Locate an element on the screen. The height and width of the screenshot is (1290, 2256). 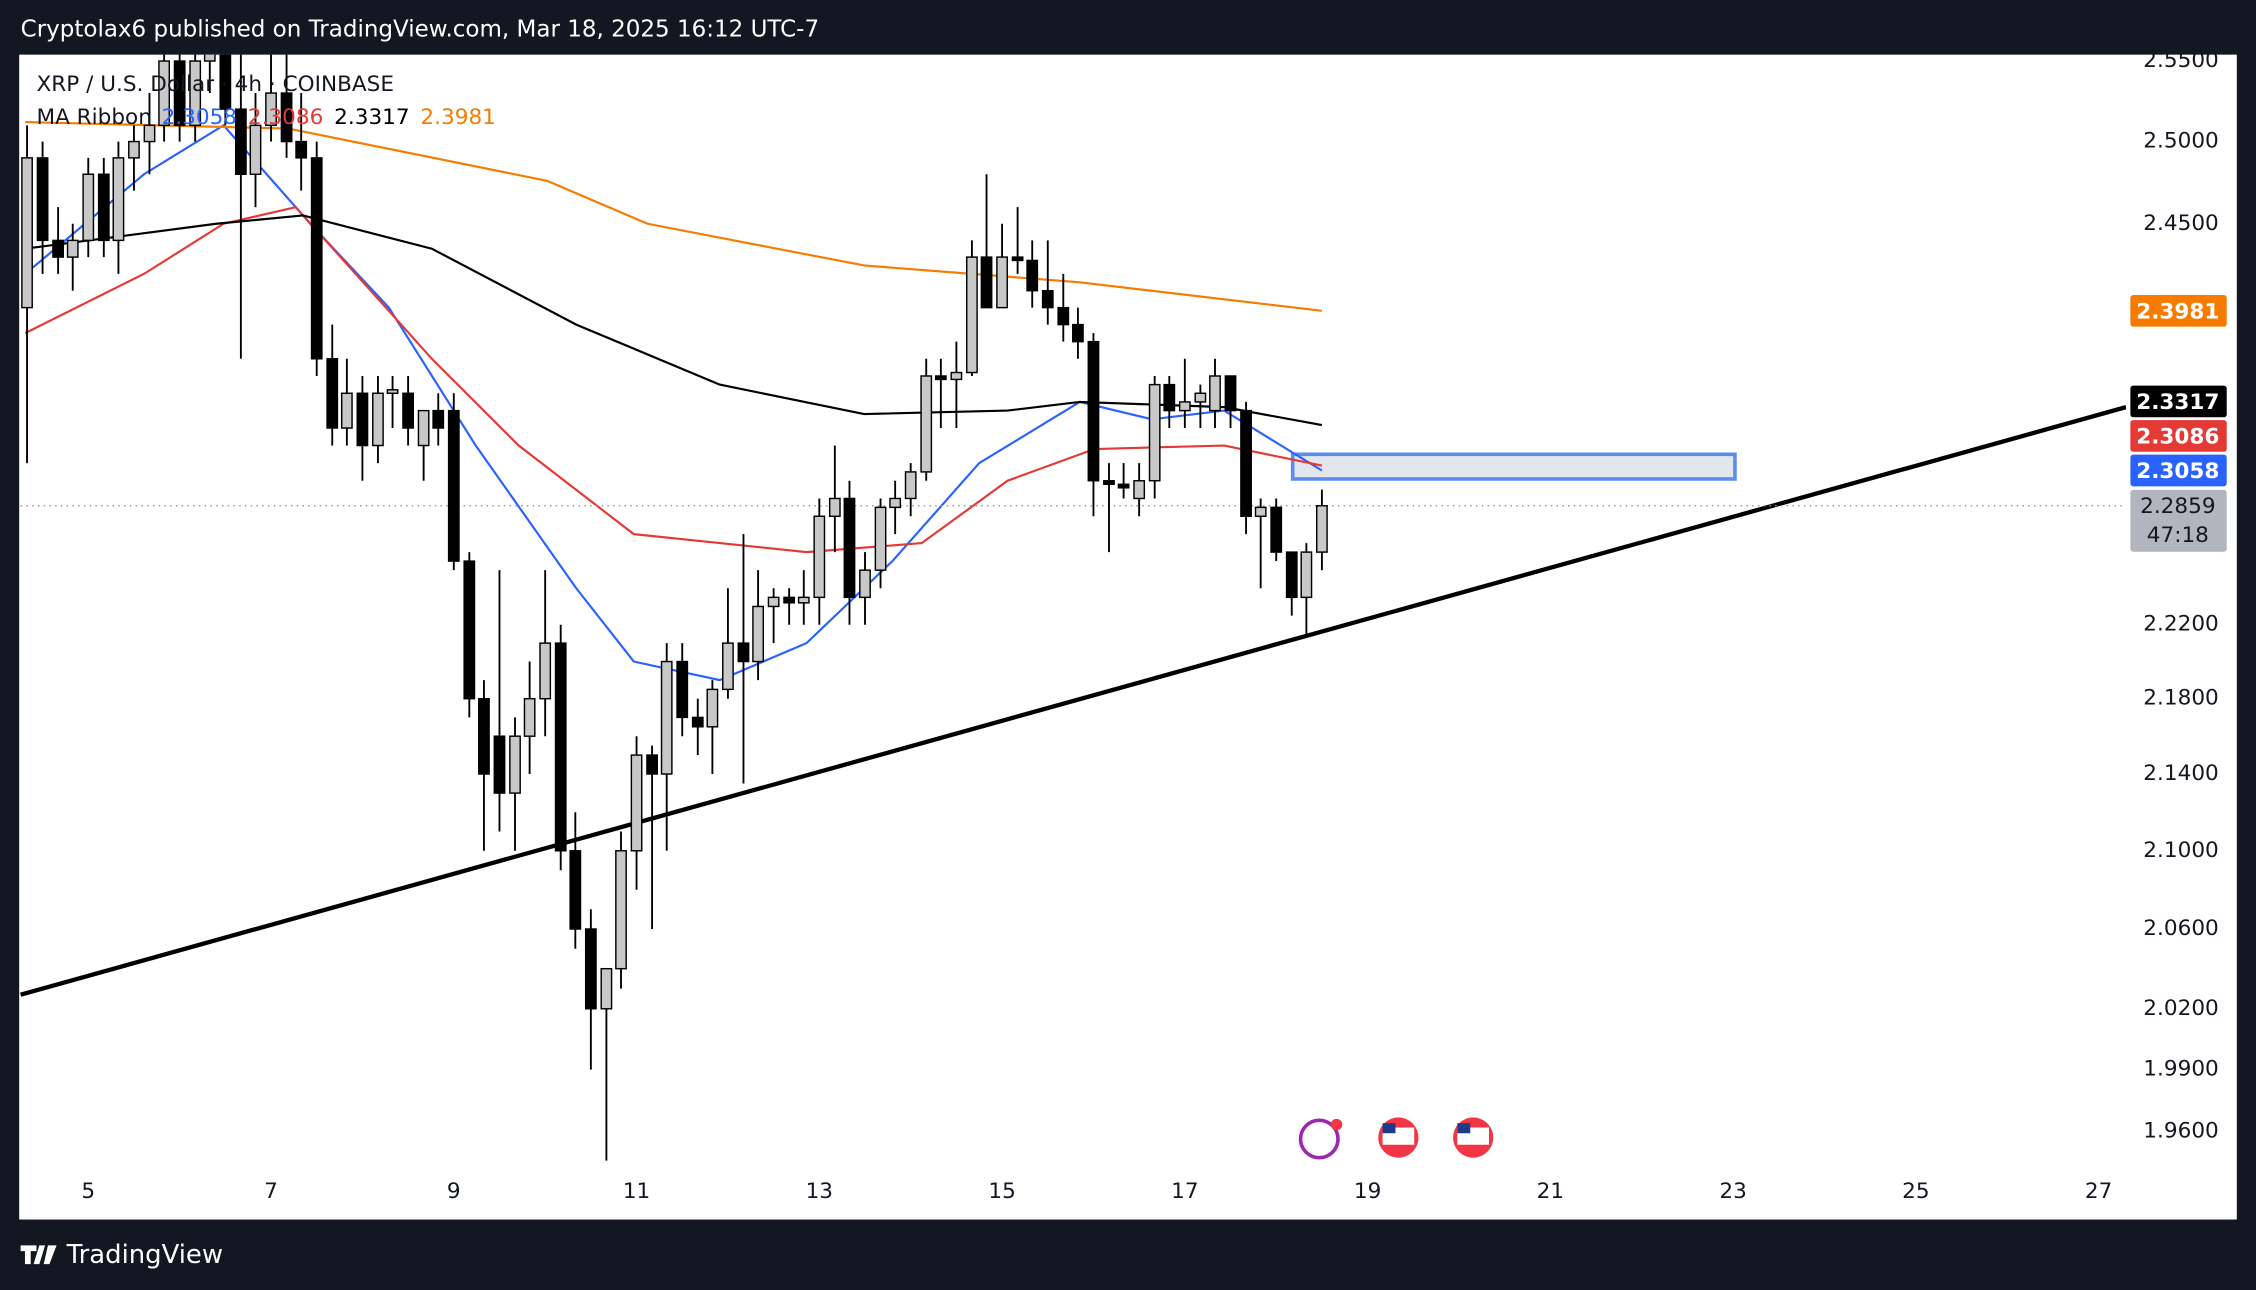
event-icons is located at coordinates (1396, 1138).